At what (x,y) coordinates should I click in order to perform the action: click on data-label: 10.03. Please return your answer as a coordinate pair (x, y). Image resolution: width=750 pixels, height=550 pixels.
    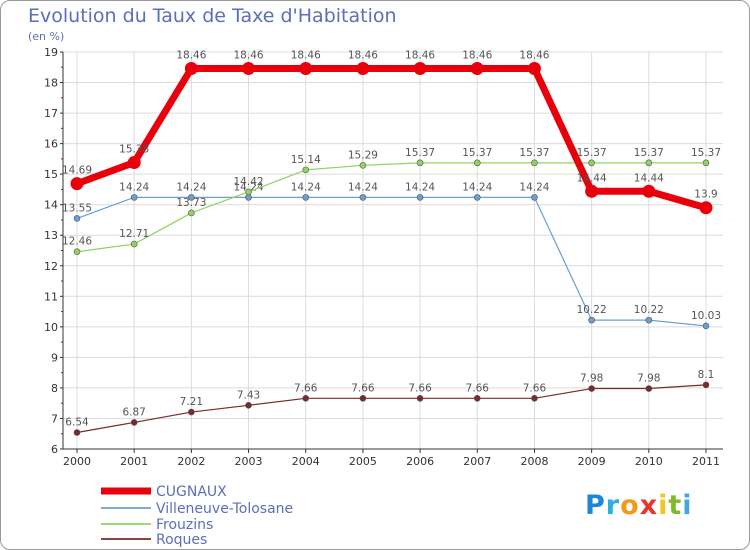
    Looking at the image, I should click on (706, 316).